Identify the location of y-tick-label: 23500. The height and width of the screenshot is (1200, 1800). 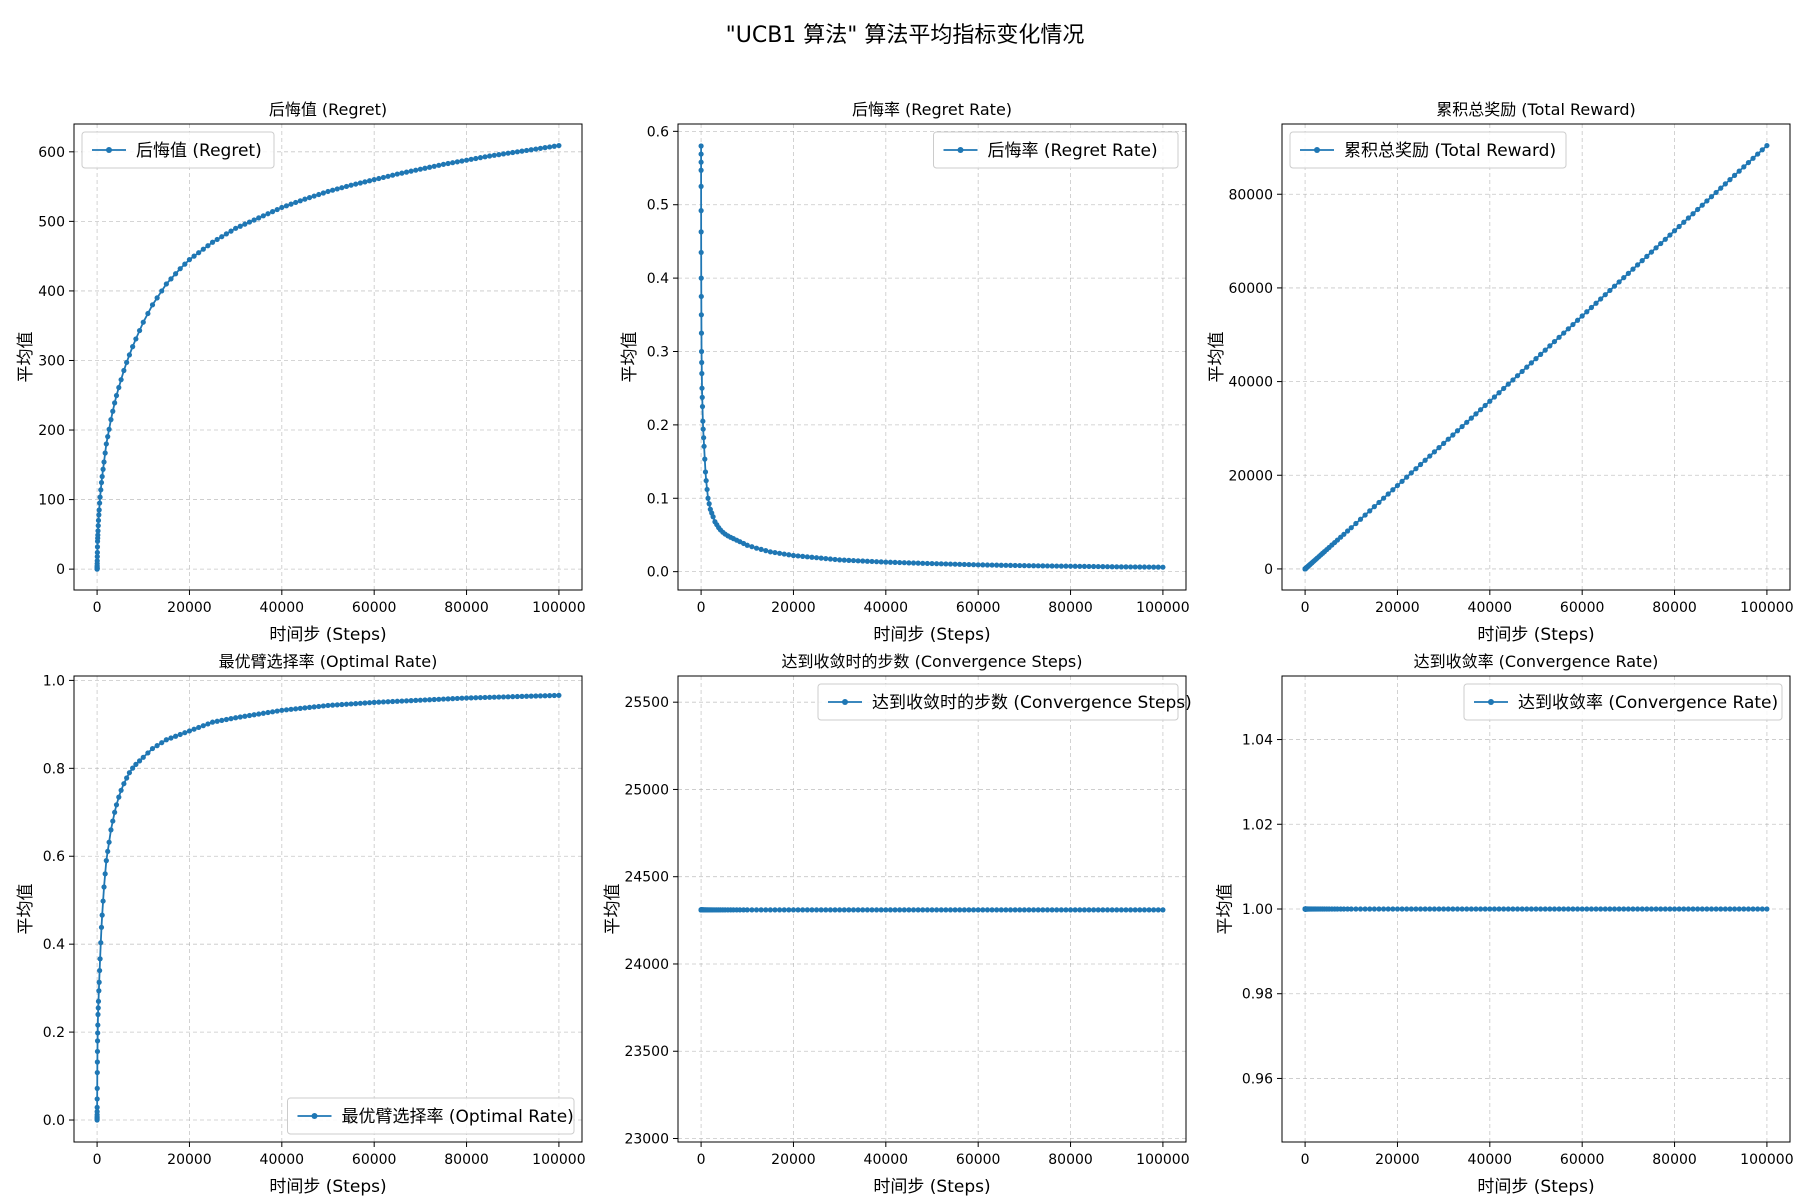
(646, 1052).